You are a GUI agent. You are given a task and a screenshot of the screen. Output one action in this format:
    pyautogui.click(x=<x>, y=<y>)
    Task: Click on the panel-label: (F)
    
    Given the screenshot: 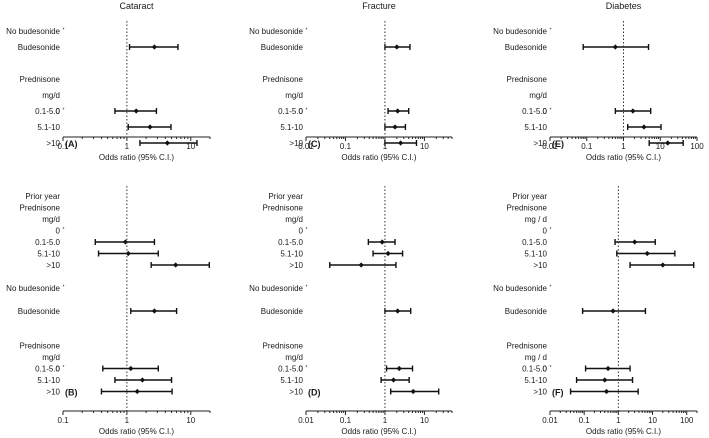 What is the action you would take?
    pyautogui.click(x=558, y=393)
    